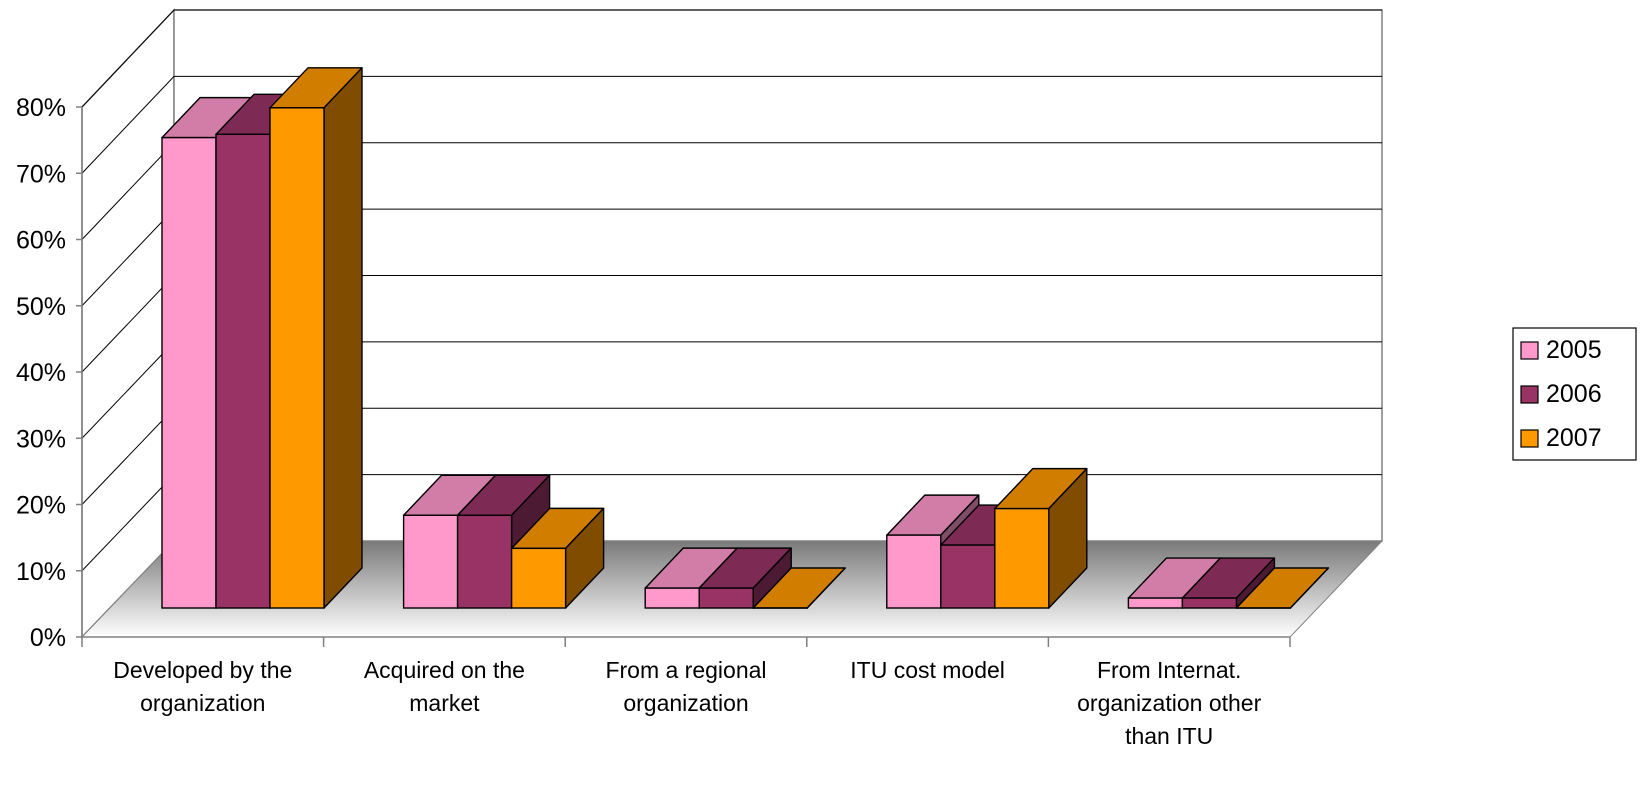  I want to click on y-tick-label: 70%, so click(41, 174).